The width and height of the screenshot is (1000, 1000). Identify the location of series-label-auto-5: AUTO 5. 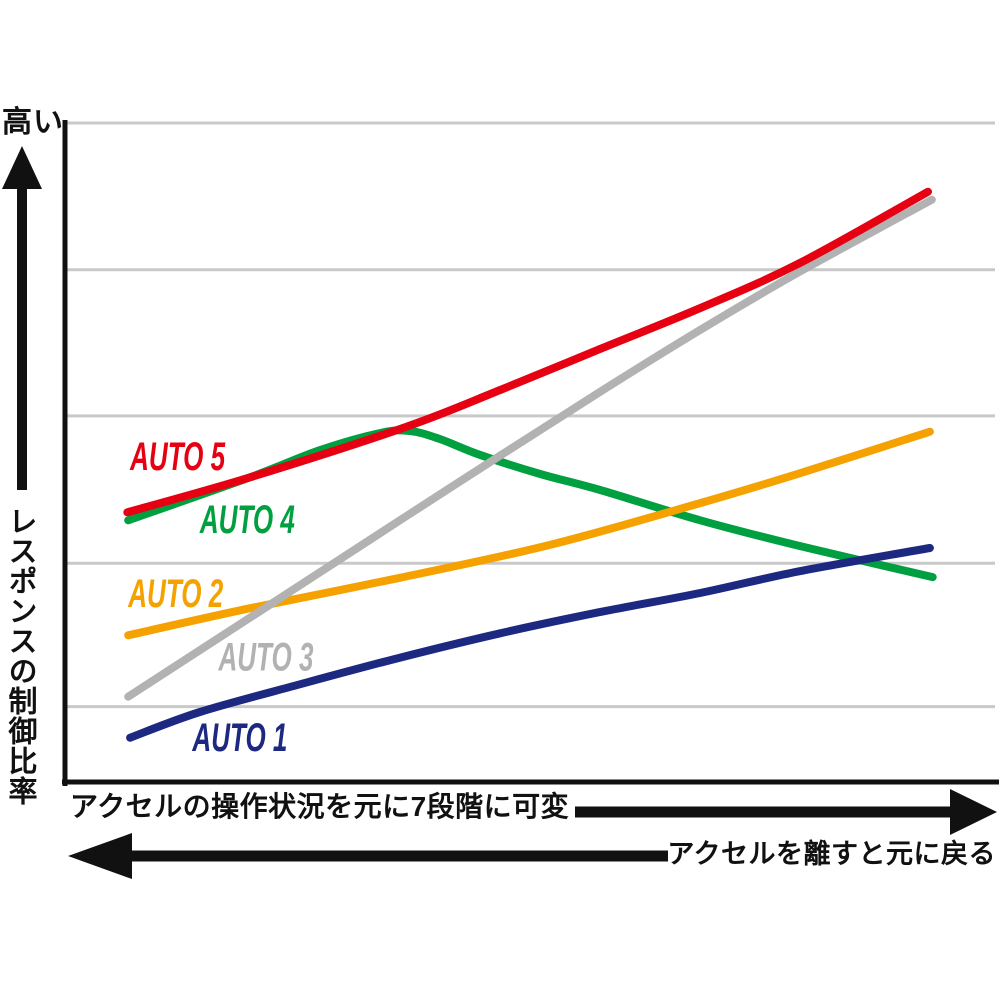
(177, 457).